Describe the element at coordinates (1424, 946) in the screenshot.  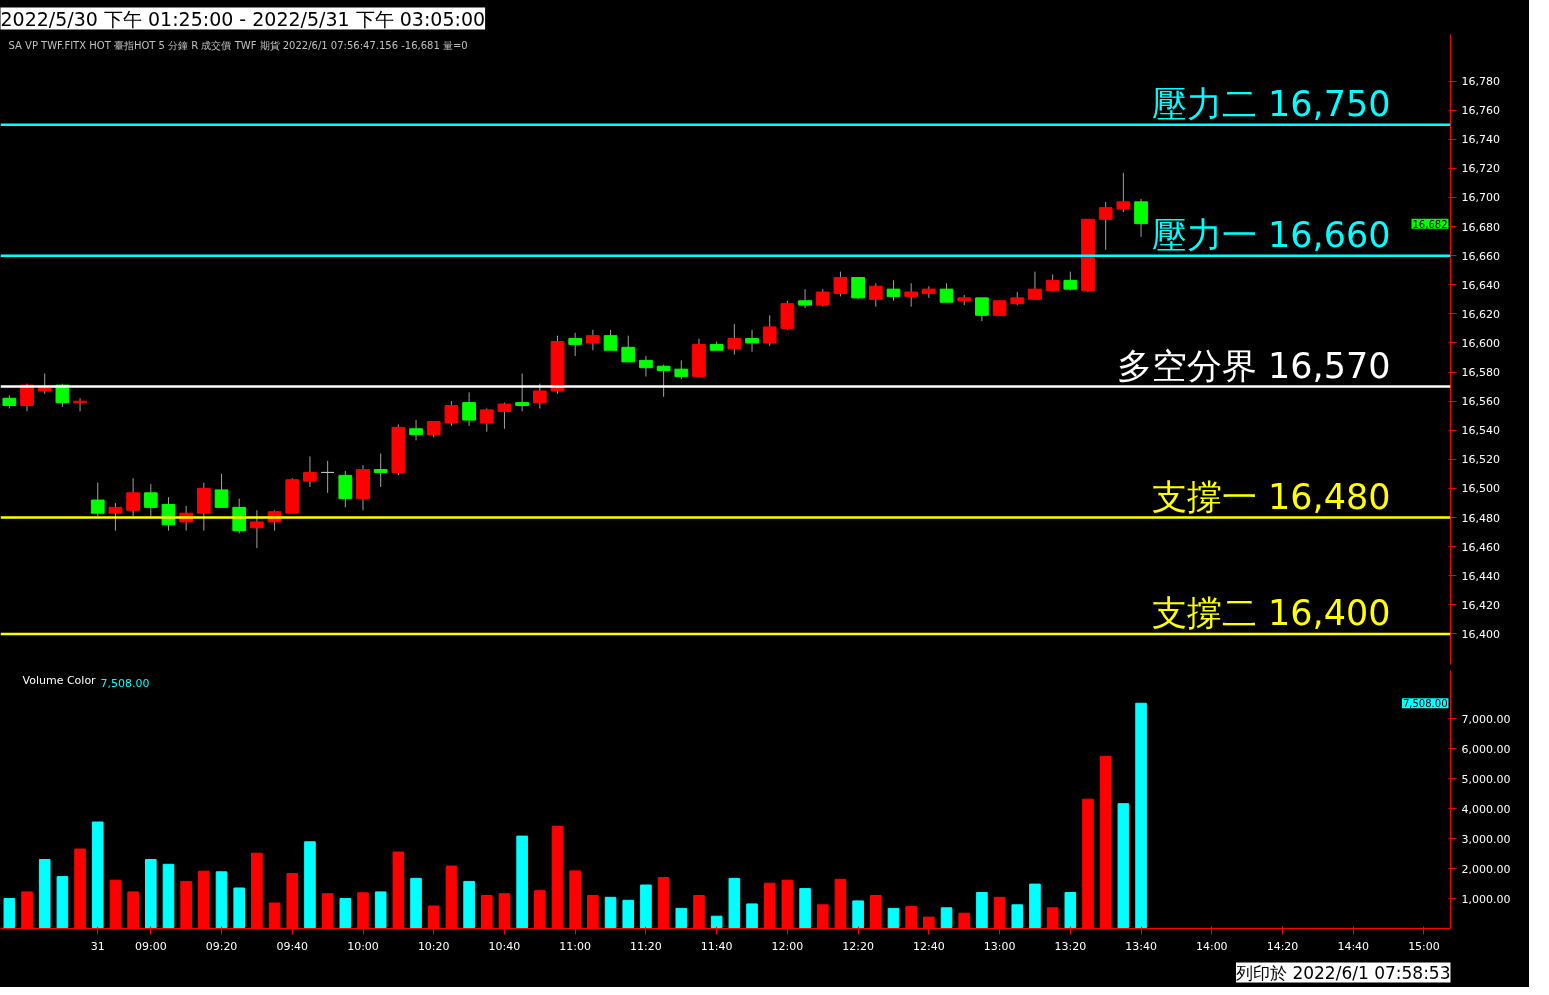
I see `x-tick-label: 15:00` at that location.